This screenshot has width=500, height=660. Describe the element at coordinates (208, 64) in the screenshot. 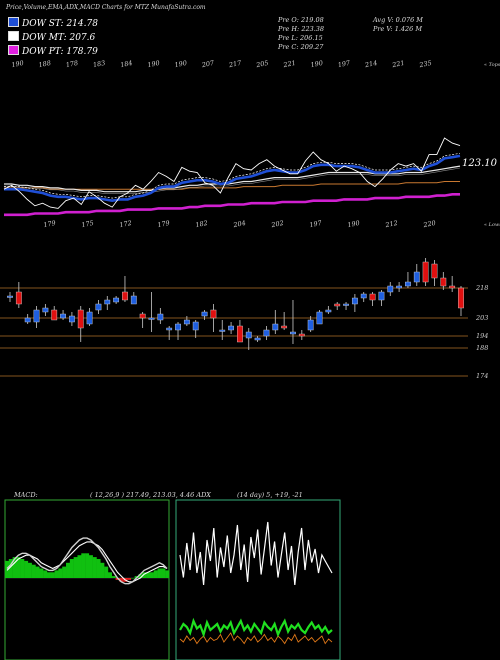

I see `top-label: 207` at that location.